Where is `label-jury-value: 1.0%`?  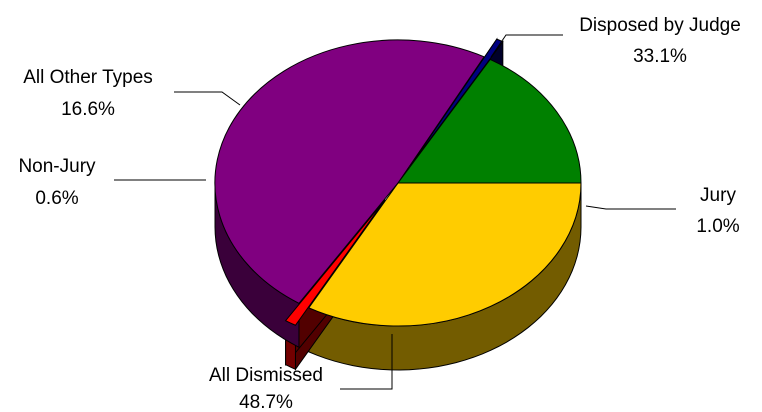 label-jury-value: 1.0% is located at coordinates (717, 226).